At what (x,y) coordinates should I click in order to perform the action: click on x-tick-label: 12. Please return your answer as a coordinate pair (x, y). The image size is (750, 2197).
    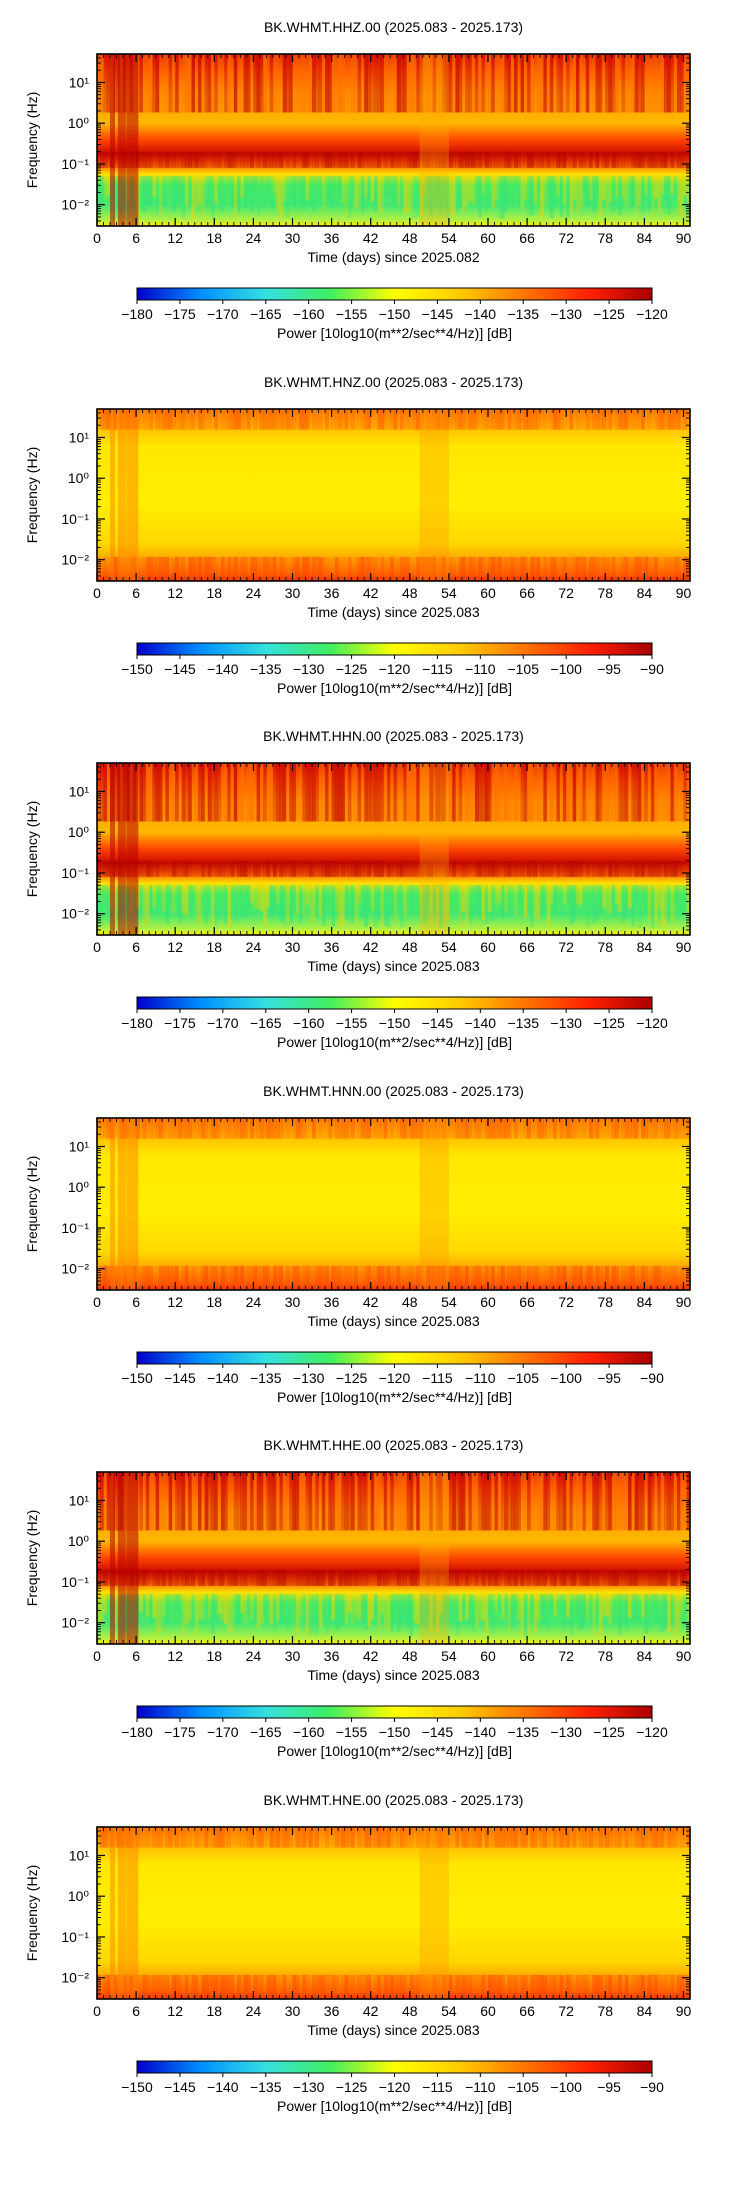
    Looking at the image, I should click on (175, 947).